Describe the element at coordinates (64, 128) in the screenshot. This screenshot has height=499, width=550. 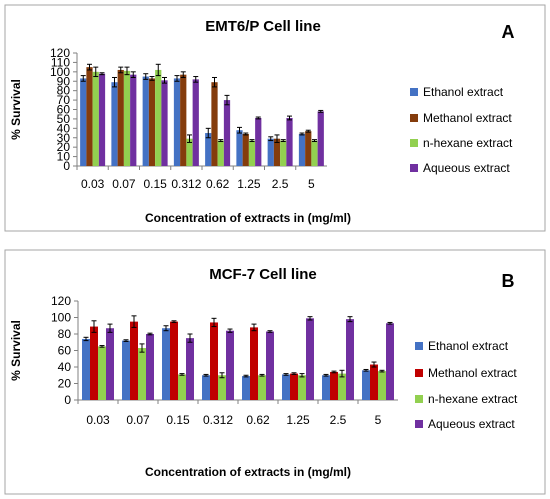
I see `y-tick-label: 40` at that location.